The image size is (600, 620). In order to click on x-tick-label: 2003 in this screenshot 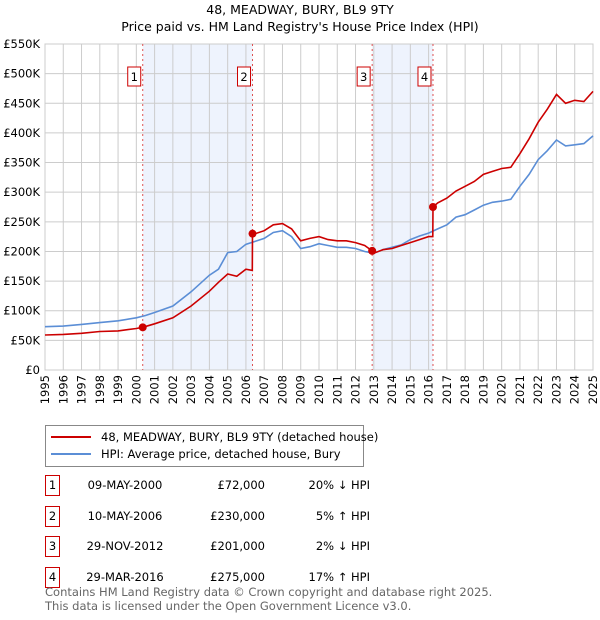, I will do `click(191, 389)`.